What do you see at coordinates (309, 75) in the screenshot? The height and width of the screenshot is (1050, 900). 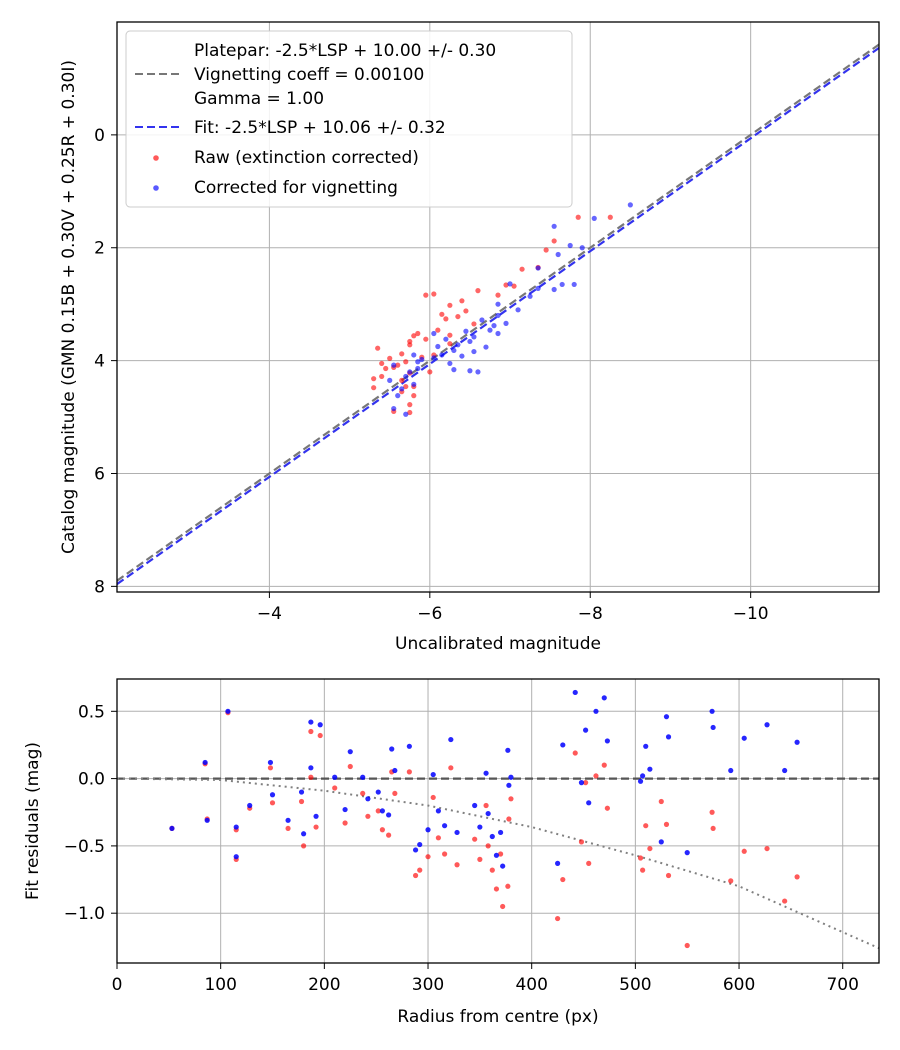 I see `legend-platepar-line2: Vignetting coeff = 0.00100` at bounding box center [309, 75].